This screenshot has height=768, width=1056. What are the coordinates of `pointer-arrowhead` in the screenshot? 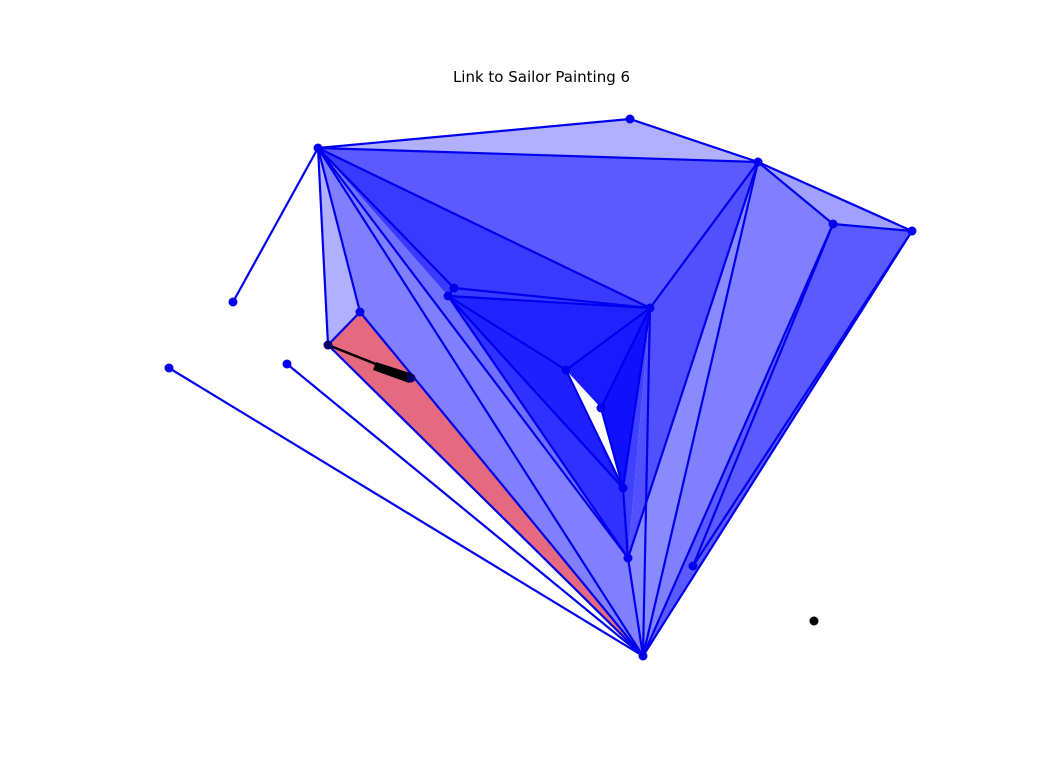 It's located at (393, 372).